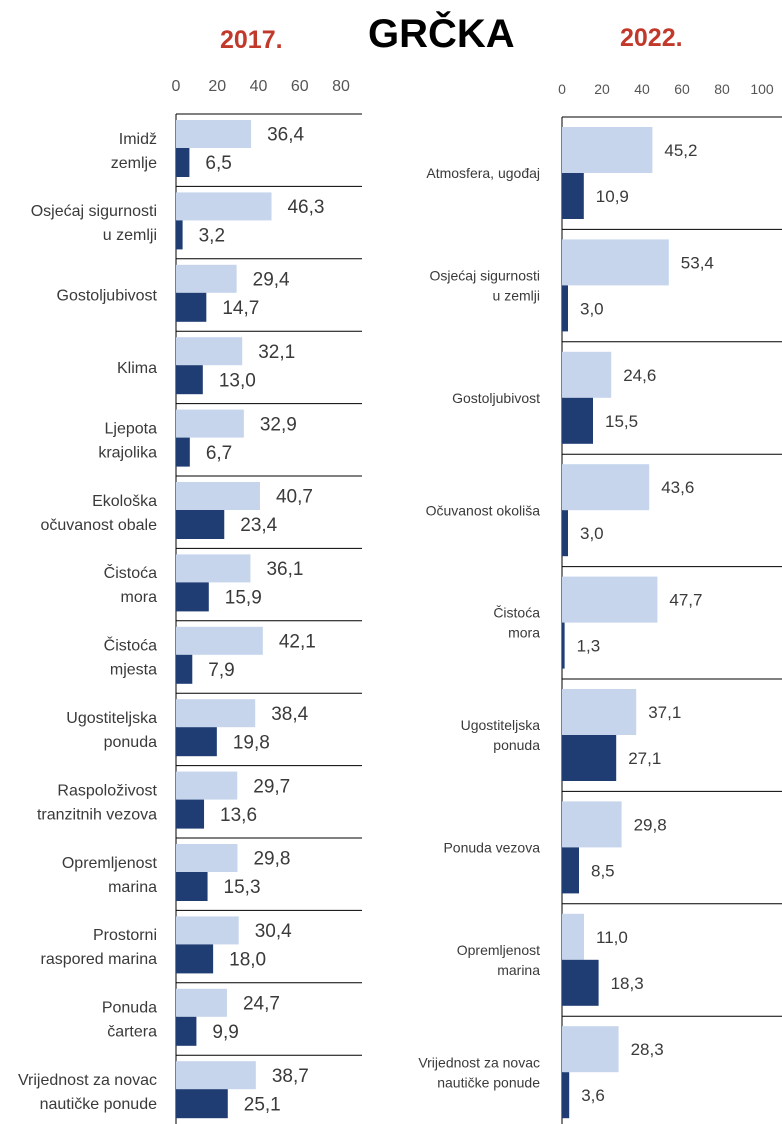  What do you see at coordinates (603, 870) in the screenshot?
I see `right-value-label-dark: 8,5` at bounding box center [603, 870].